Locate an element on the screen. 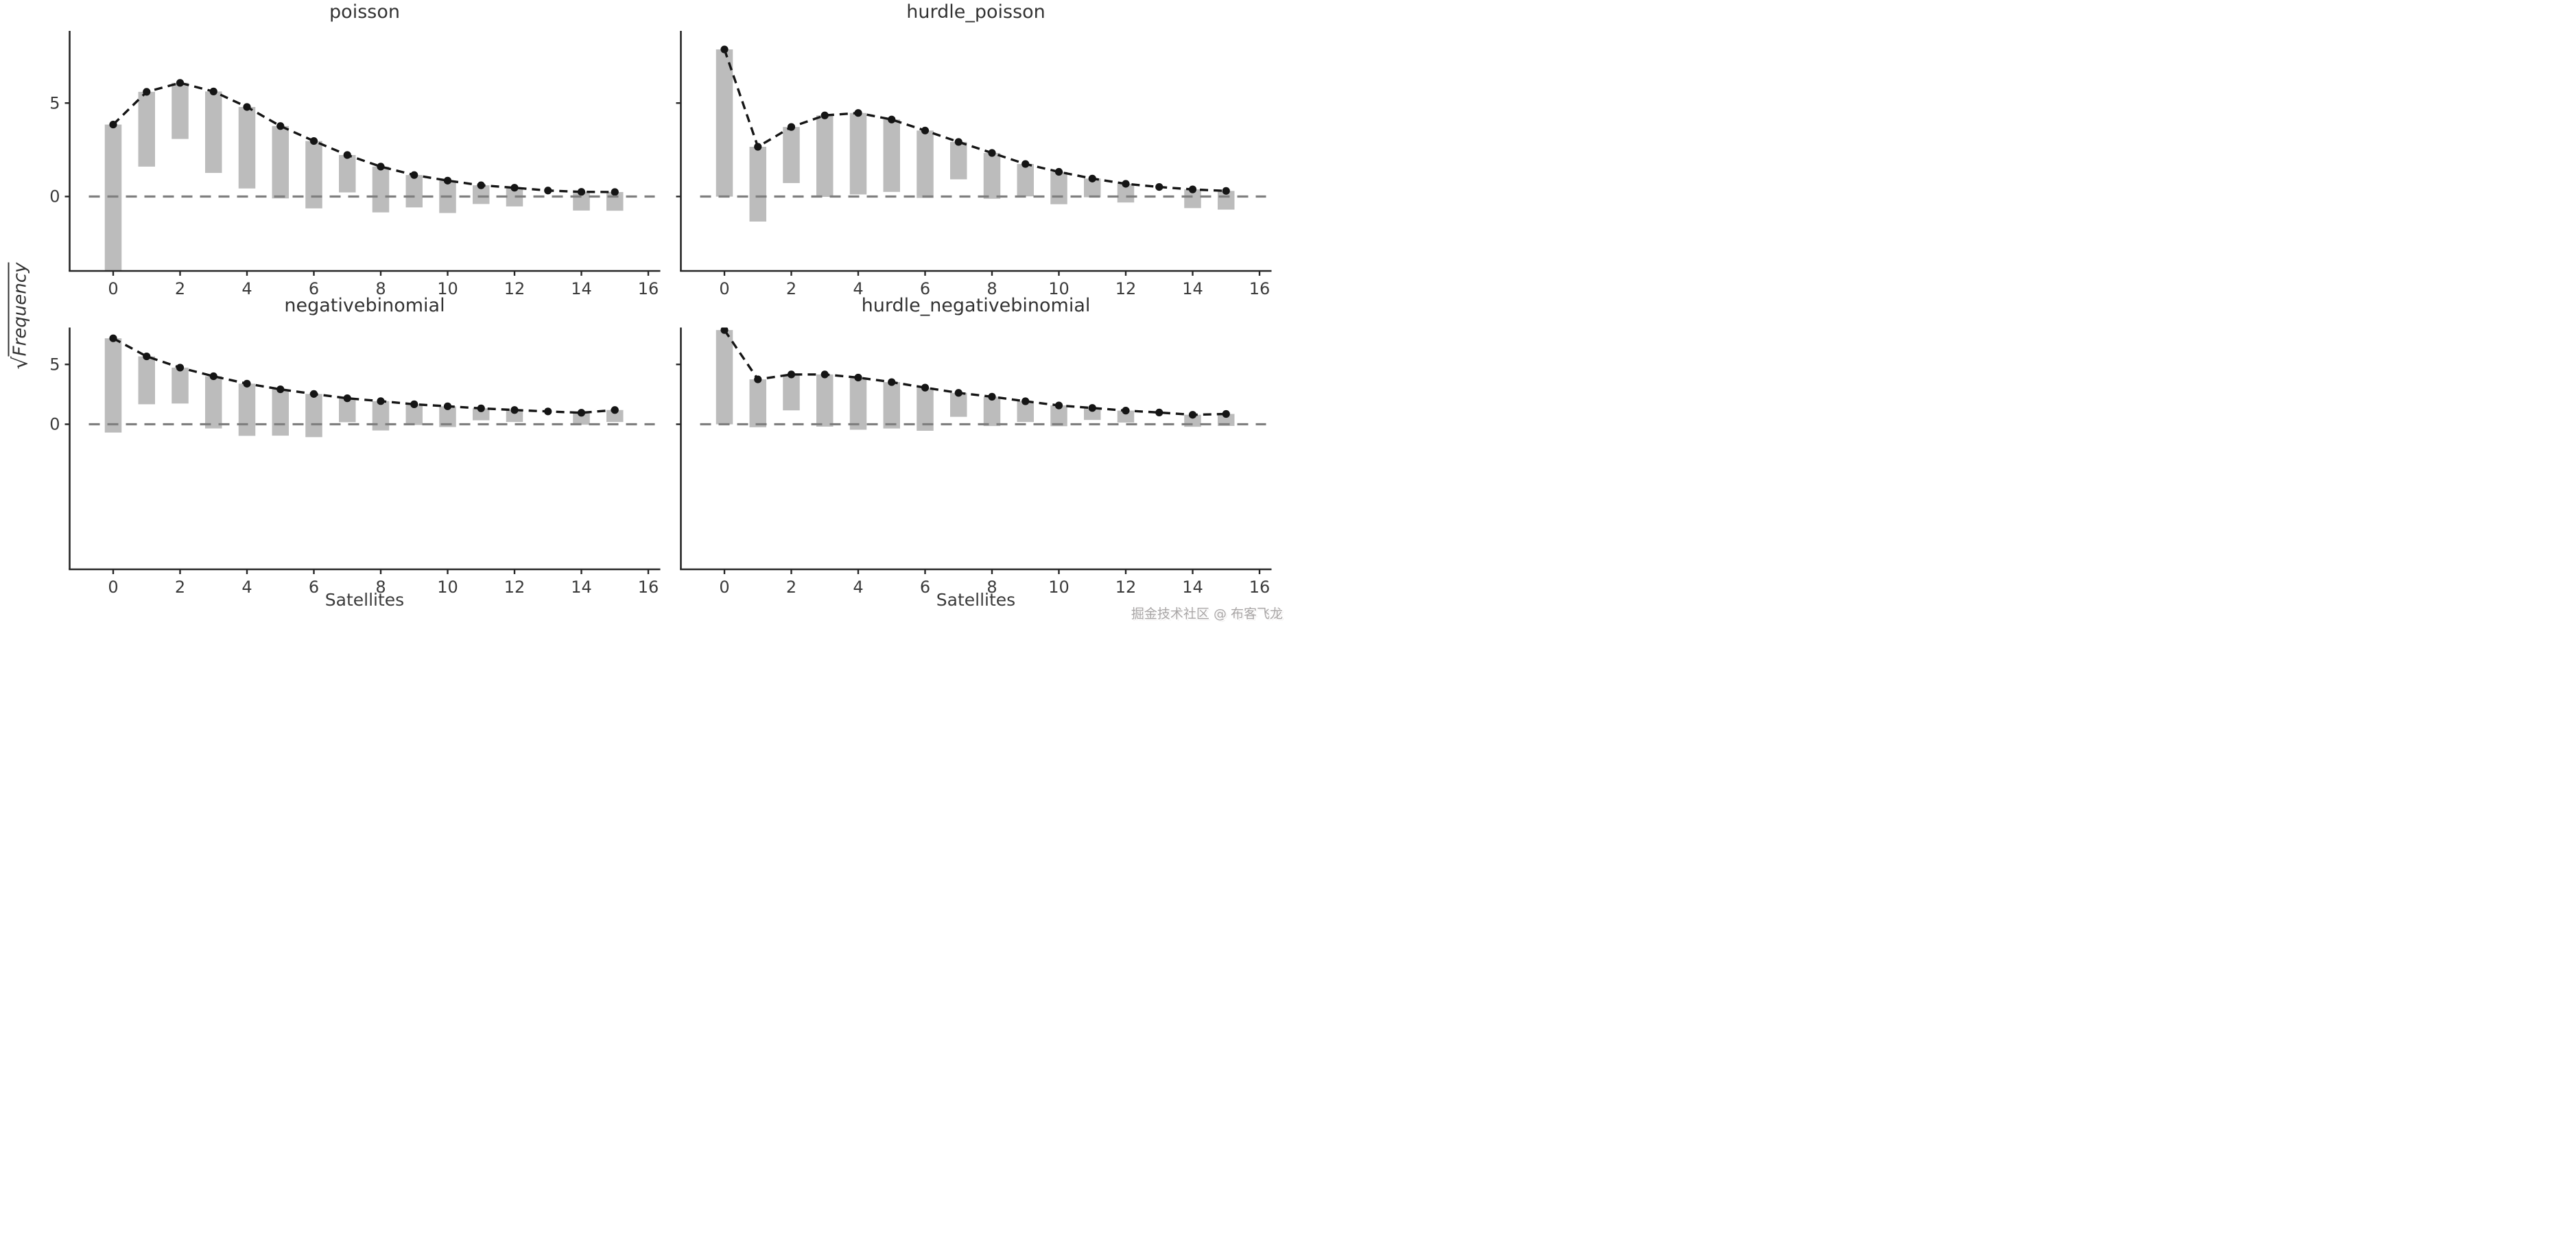 Image resolution: width=2576 pixels, height=1258 pixels. observed-bar-x7 is located at coordinates (347, 410).